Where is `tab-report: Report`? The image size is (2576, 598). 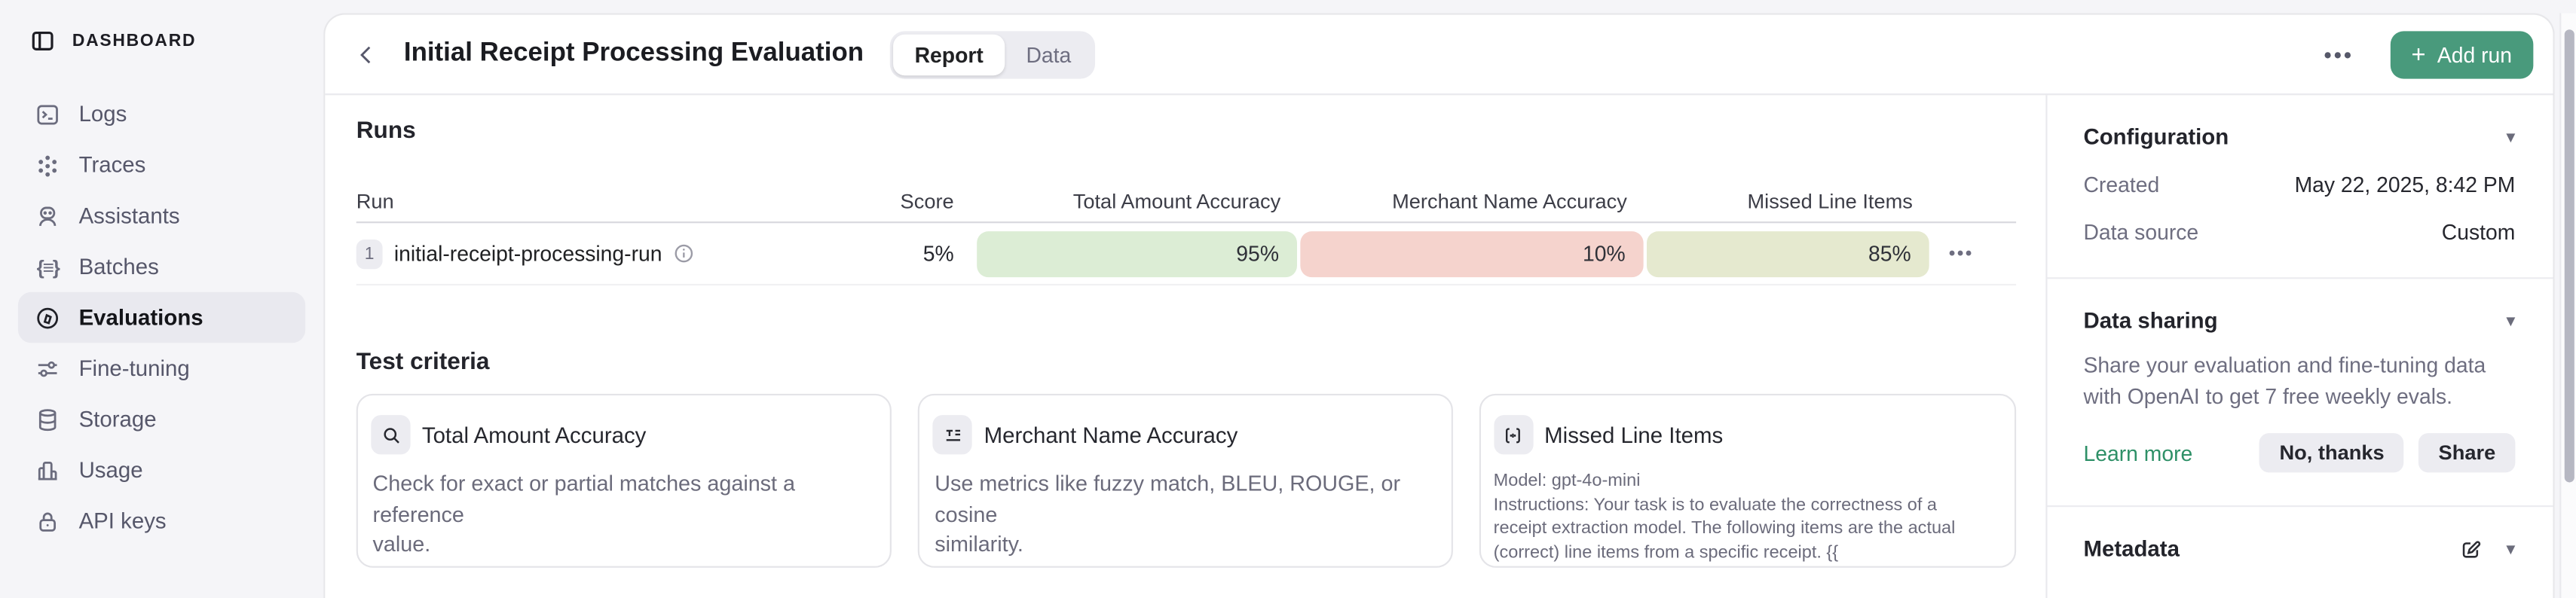
tab-report: Report is located at coordinates (949, 54).